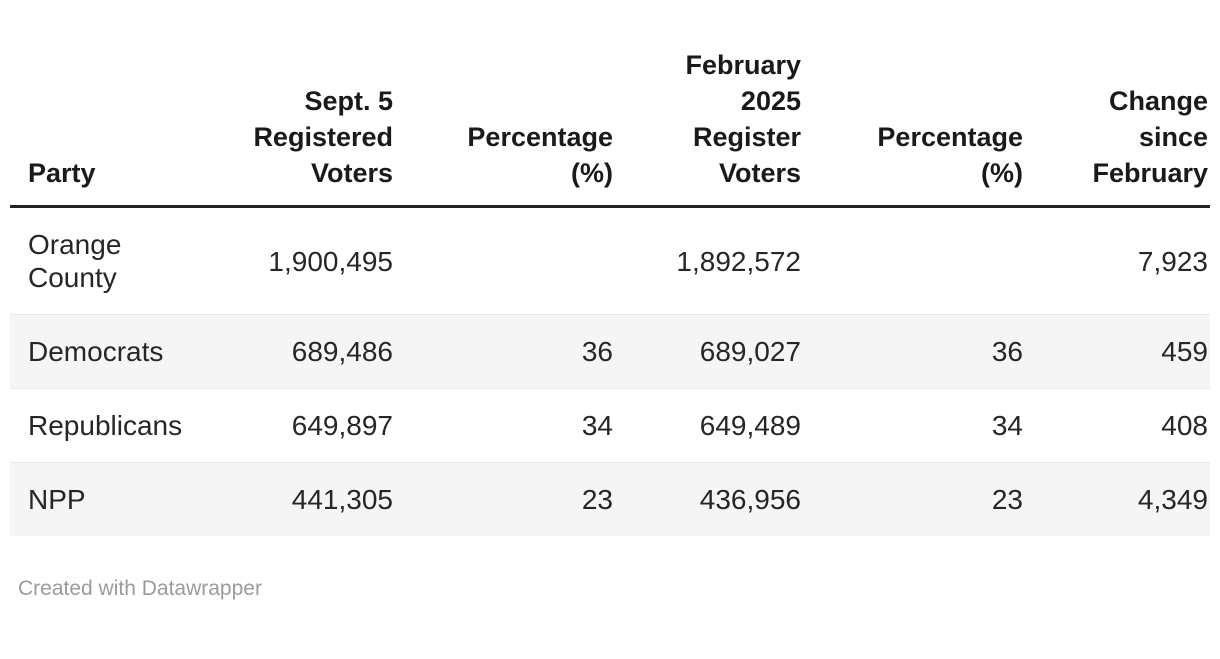  I want to click on table-row-npp: NPP 441,305 23 436,956 23 4,349, so click(610, 499).